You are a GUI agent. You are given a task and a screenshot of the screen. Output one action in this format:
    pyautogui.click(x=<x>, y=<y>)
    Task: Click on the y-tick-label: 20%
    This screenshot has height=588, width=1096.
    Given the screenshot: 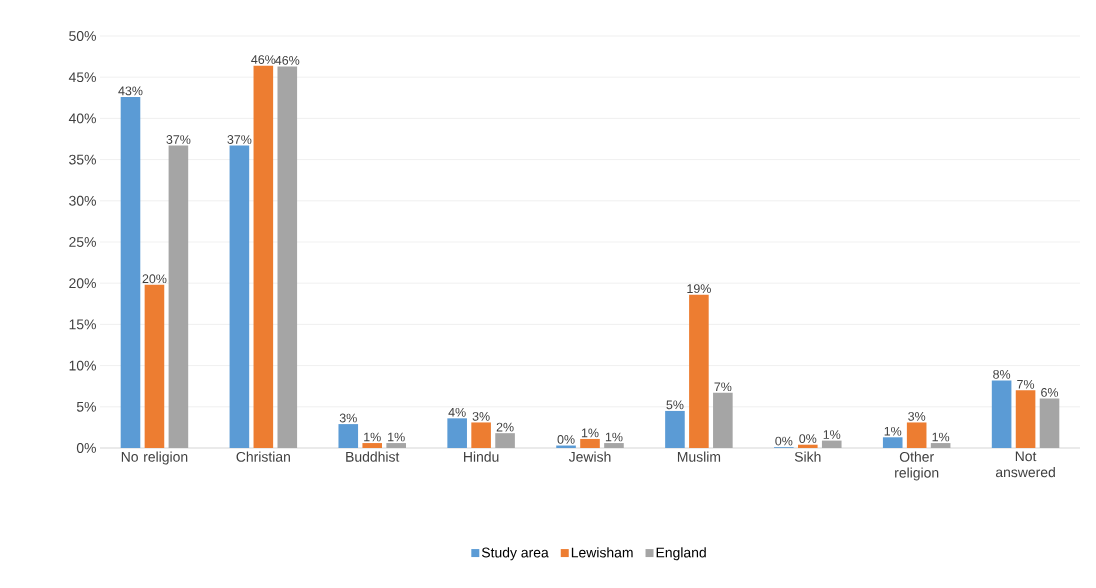 What is the action you would take?
    pyautogui.click(x=82, y=283)
    